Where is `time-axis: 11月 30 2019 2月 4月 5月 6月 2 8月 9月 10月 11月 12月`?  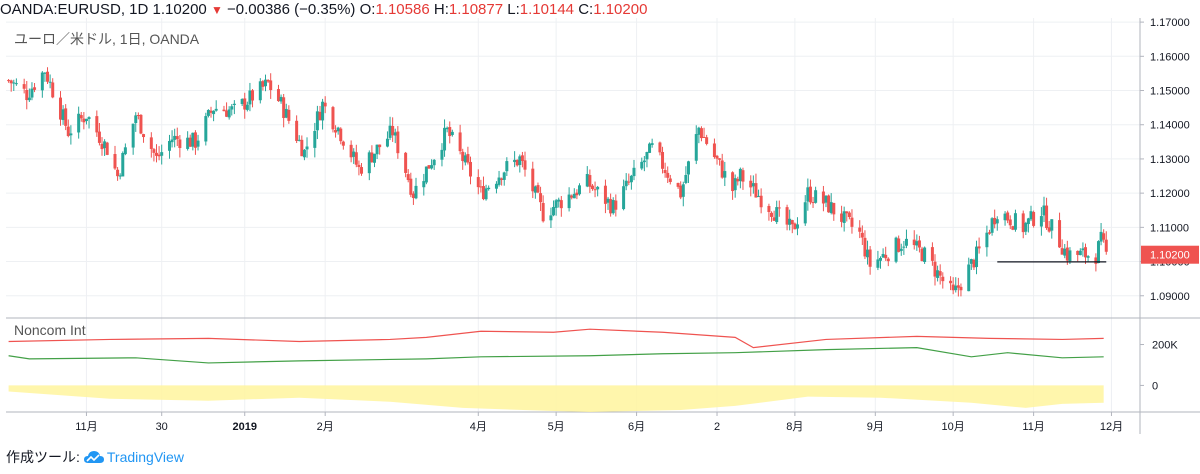 time-axis: 11月 30 2019 2月 4月 5月 6月 2 8月 9月 10月 11月 12月 is located at coordinates (599, 422).